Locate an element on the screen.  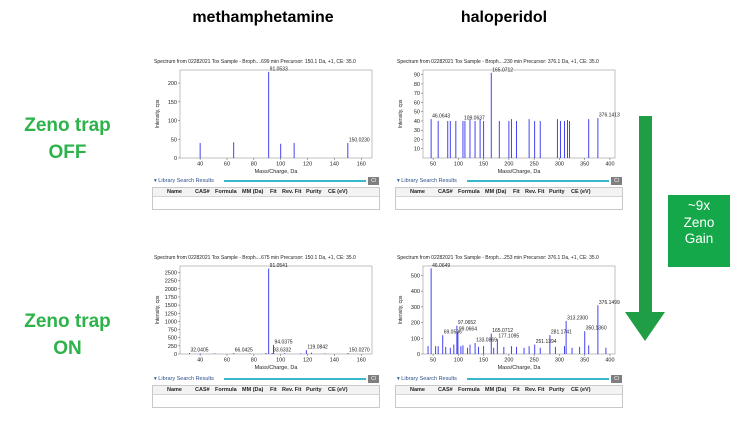
y-tick-label: 2250 is located at coordinates (171, 282).